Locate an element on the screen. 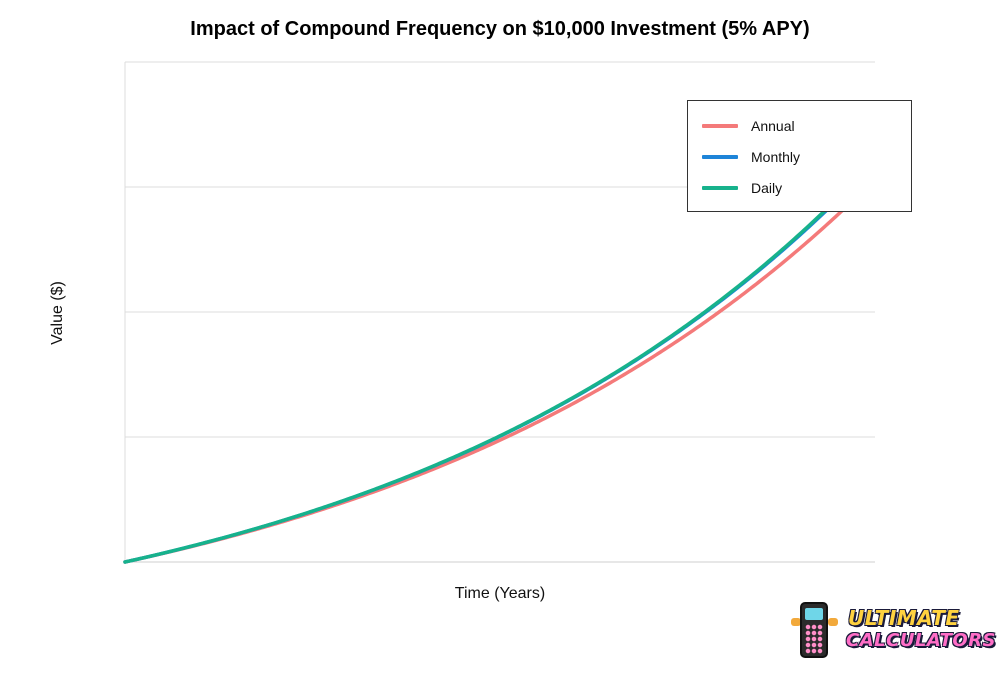 The image size is (1000, 688). calculator-screen-icon is located at coordinates (814, 614).